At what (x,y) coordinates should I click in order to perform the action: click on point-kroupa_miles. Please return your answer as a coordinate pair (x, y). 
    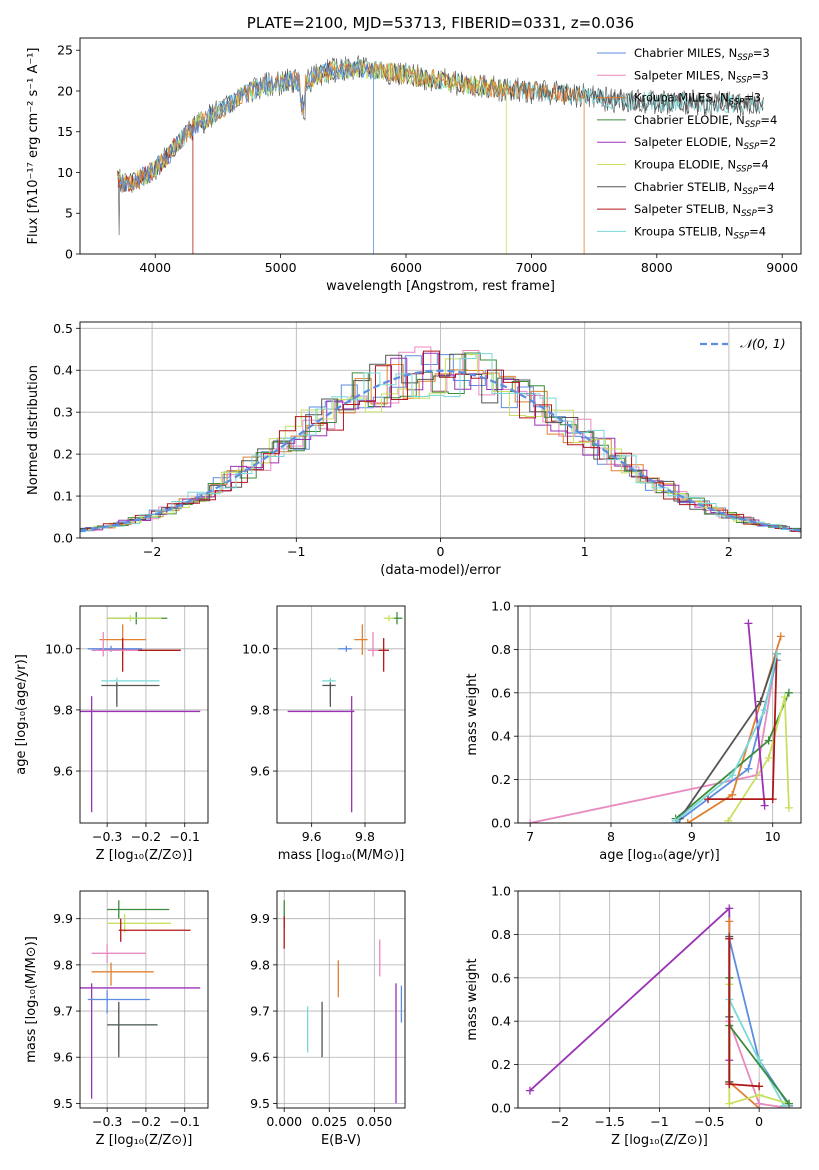
    Looking at the image, I should click on (361, 639).